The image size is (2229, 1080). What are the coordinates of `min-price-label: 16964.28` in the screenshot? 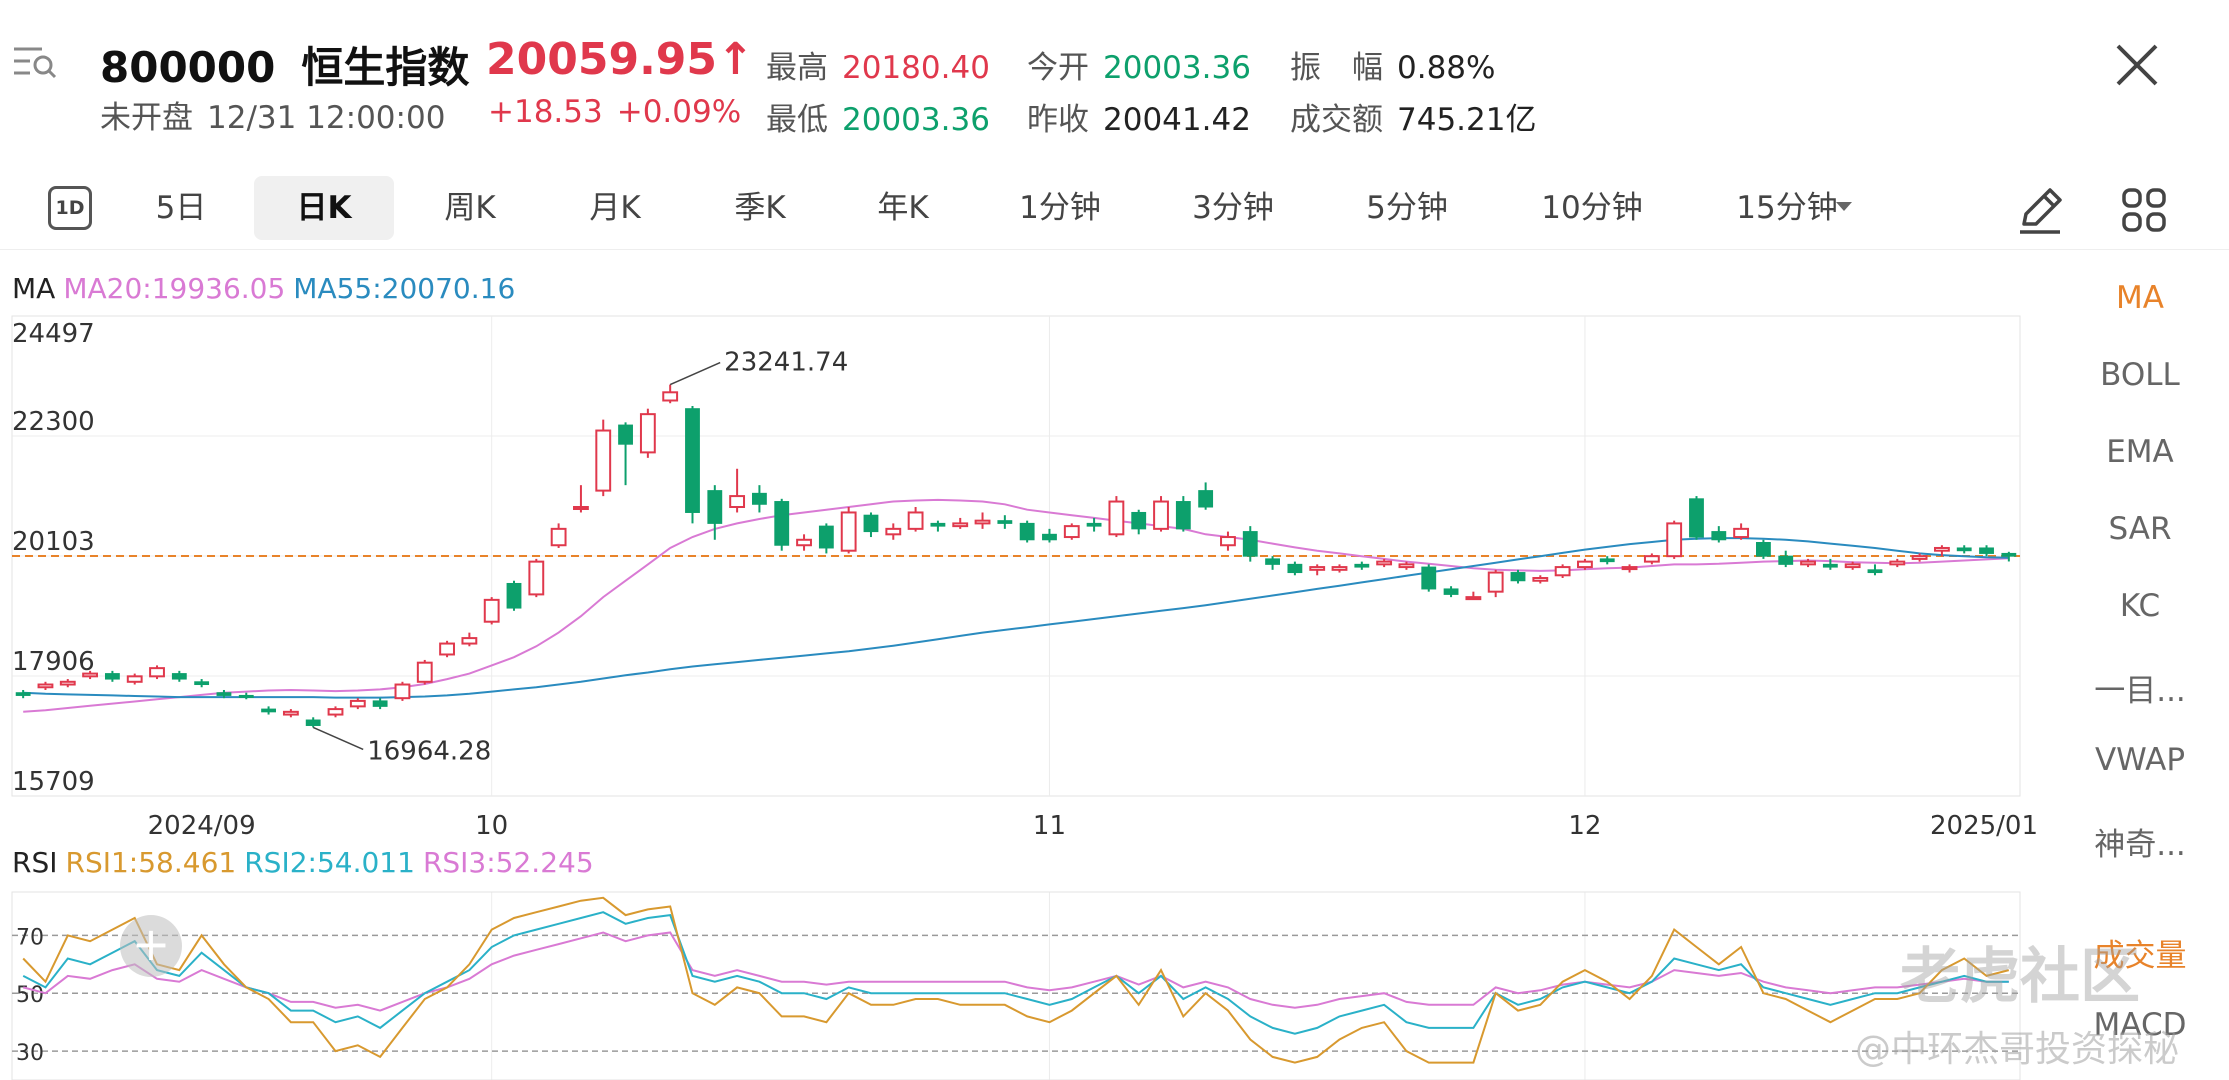 It's located at (429, 751).